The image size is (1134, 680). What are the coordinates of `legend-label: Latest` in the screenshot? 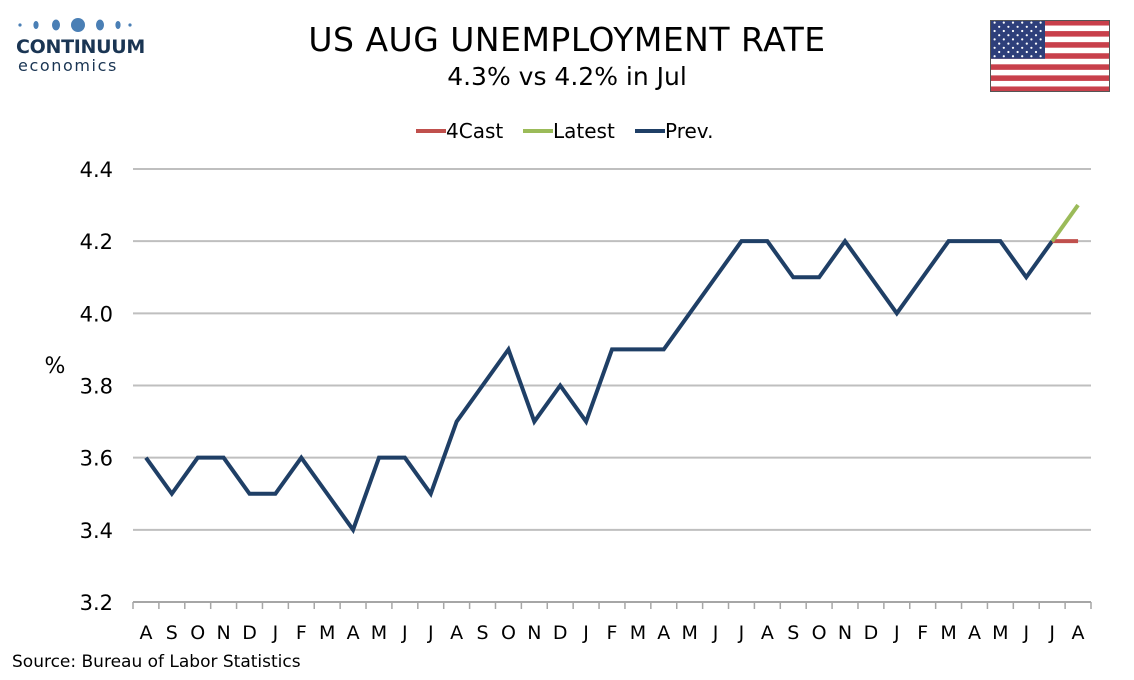 It's located at (584, 131).